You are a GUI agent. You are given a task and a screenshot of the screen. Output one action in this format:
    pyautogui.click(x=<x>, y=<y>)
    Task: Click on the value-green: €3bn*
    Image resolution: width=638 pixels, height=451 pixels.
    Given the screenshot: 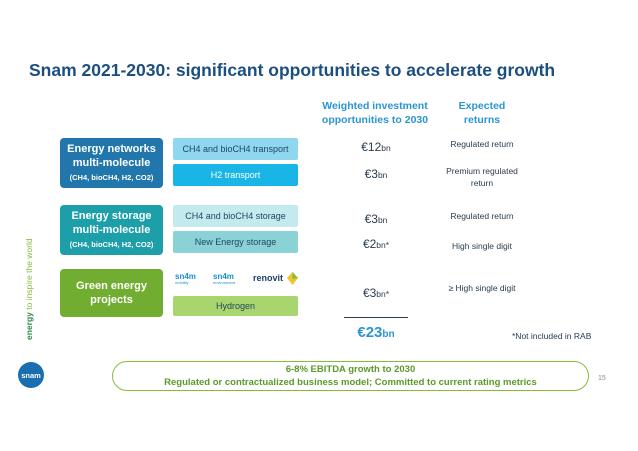 What is the action you would take?
    pyautogui.click(x=376, y=293)
    